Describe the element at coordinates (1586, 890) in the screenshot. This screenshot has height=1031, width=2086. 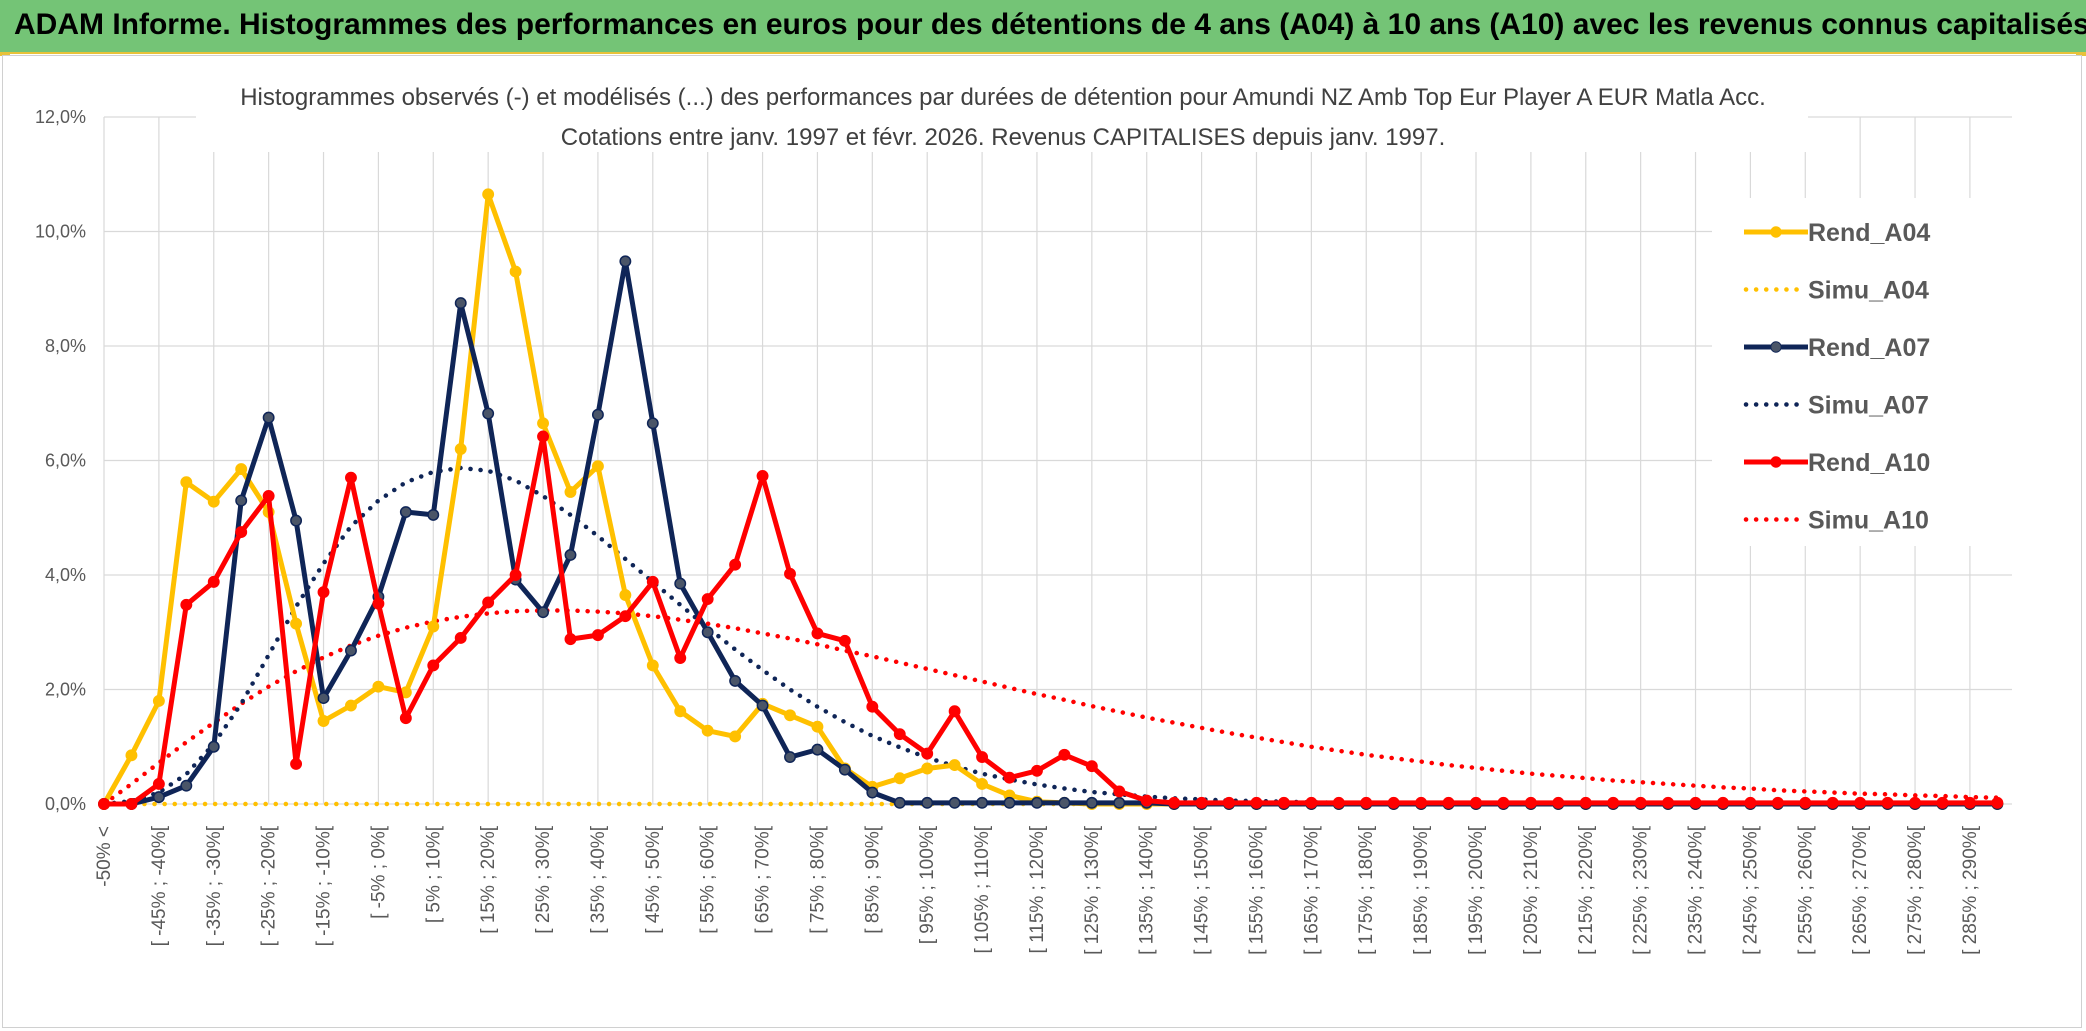
I see `x-tick-label: [ 215% ; 220%[` at that location.